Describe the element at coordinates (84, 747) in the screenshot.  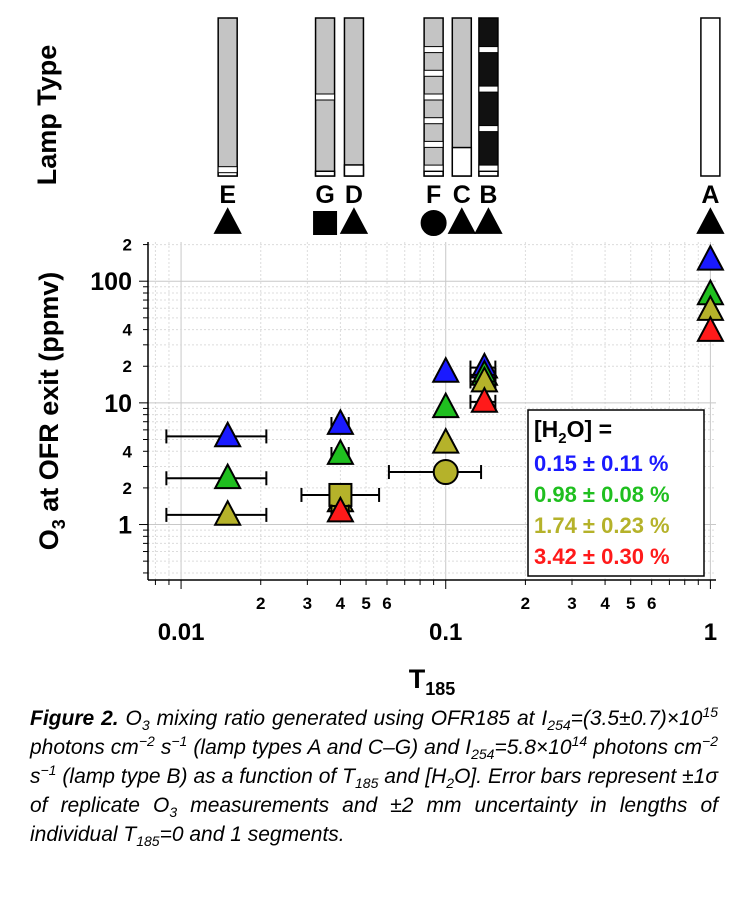
I see `caption-text: photons cm` at that location.